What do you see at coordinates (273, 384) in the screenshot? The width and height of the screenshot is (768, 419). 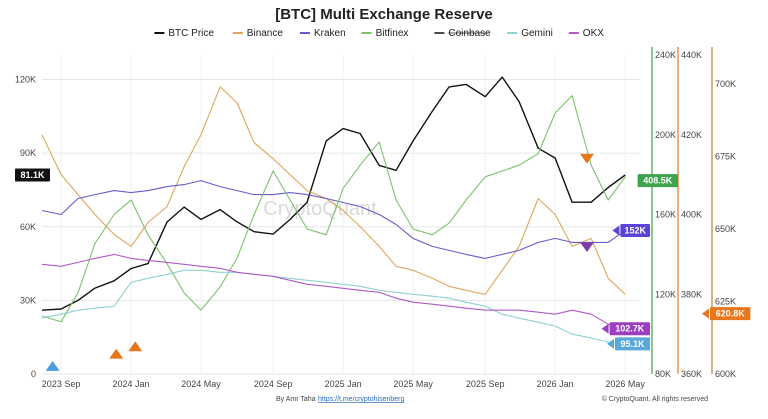 I see `x-axis-tick: 2024 Sep` at bounding box center [273, 384].